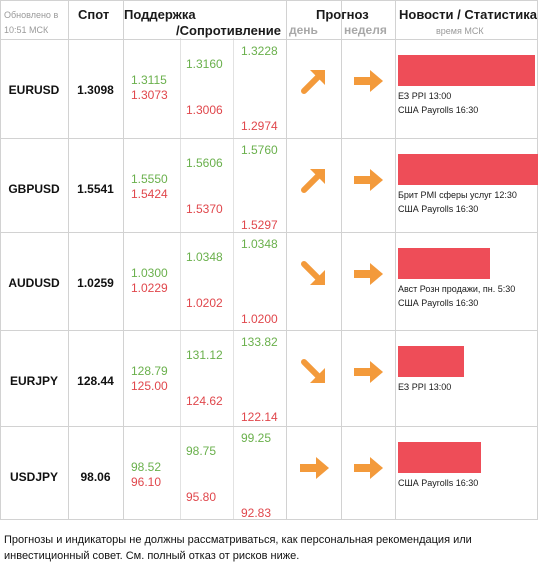  I want to click on support-level-2: 1.5606, so click(204, 163).